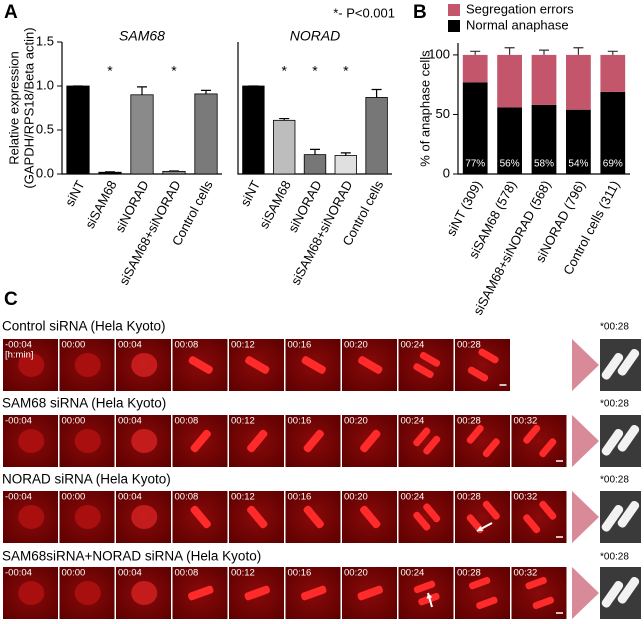 The image size is (644, 624). What do you see at coordinates (11, 299) in the screenshot?
I see `panel-label: C` at bounding box center [11, 299].